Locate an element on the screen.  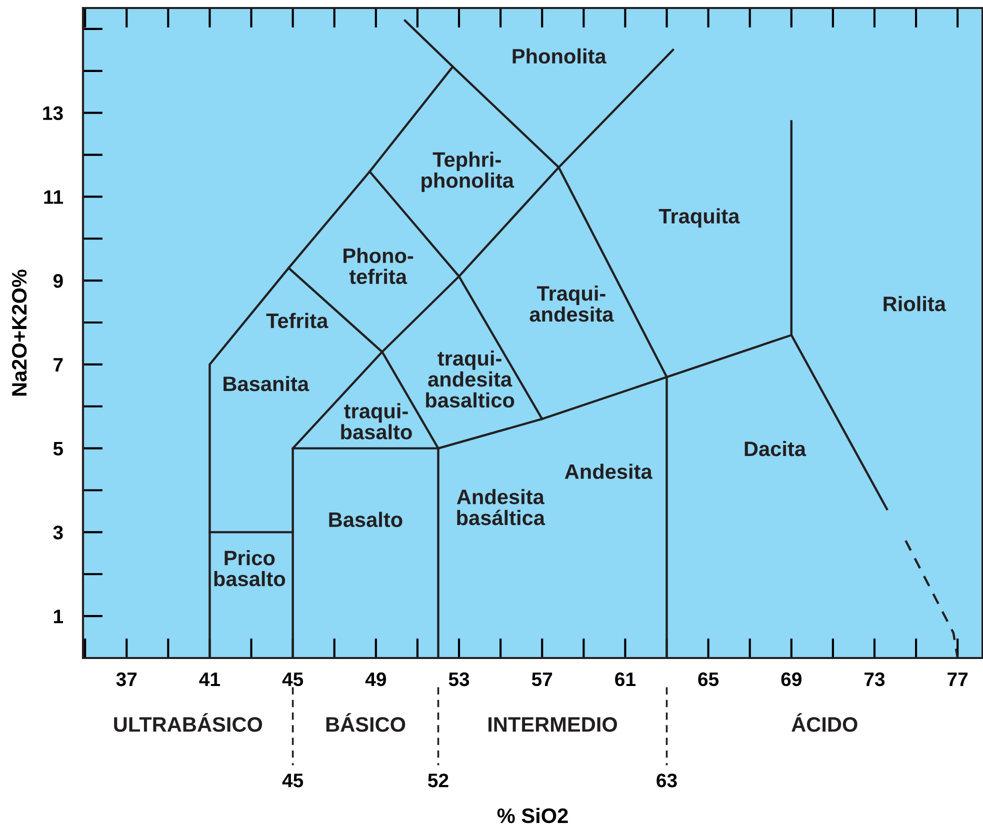
x2-tick-label: 63 is located at coordinates (666, 781).